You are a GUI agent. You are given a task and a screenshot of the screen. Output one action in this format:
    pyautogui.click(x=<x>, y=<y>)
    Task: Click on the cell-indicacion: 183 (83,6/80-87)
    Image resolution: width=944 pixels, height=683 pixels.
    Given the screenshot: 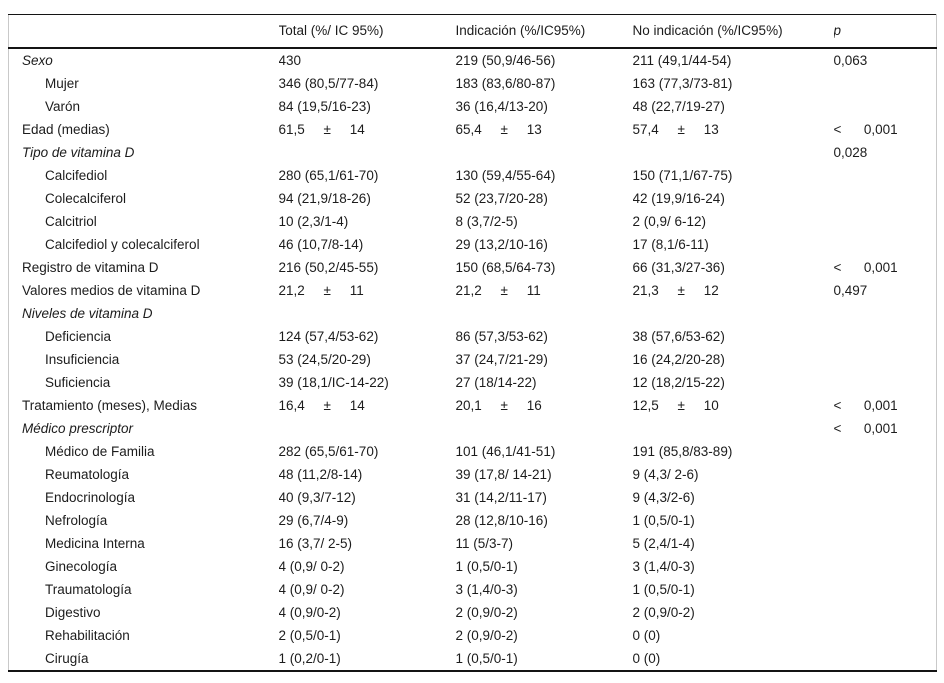 What is the action you would take?
    pyautogui.click(x=505, y=83)
    